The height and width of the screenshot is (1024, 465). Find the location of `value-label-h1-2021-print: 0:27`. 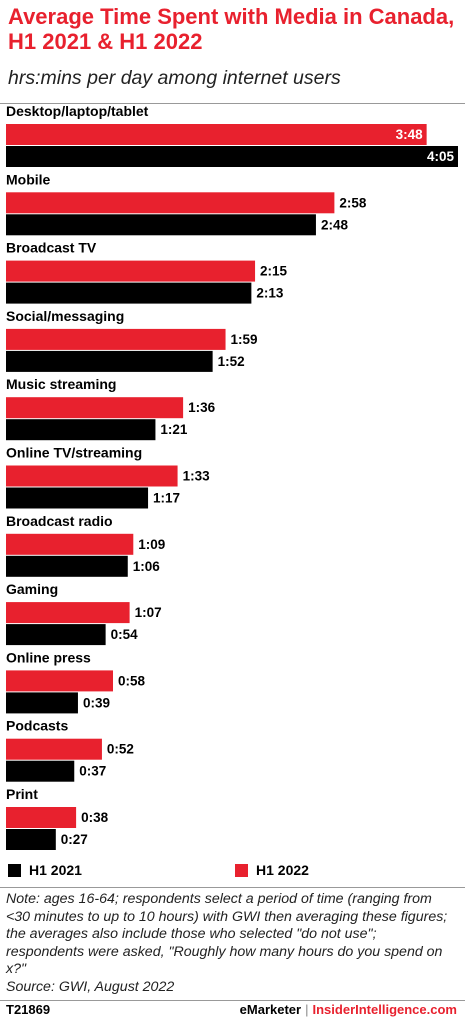

value-label-h1-2021-print: 0:27 is located at coordinates (74, 839).